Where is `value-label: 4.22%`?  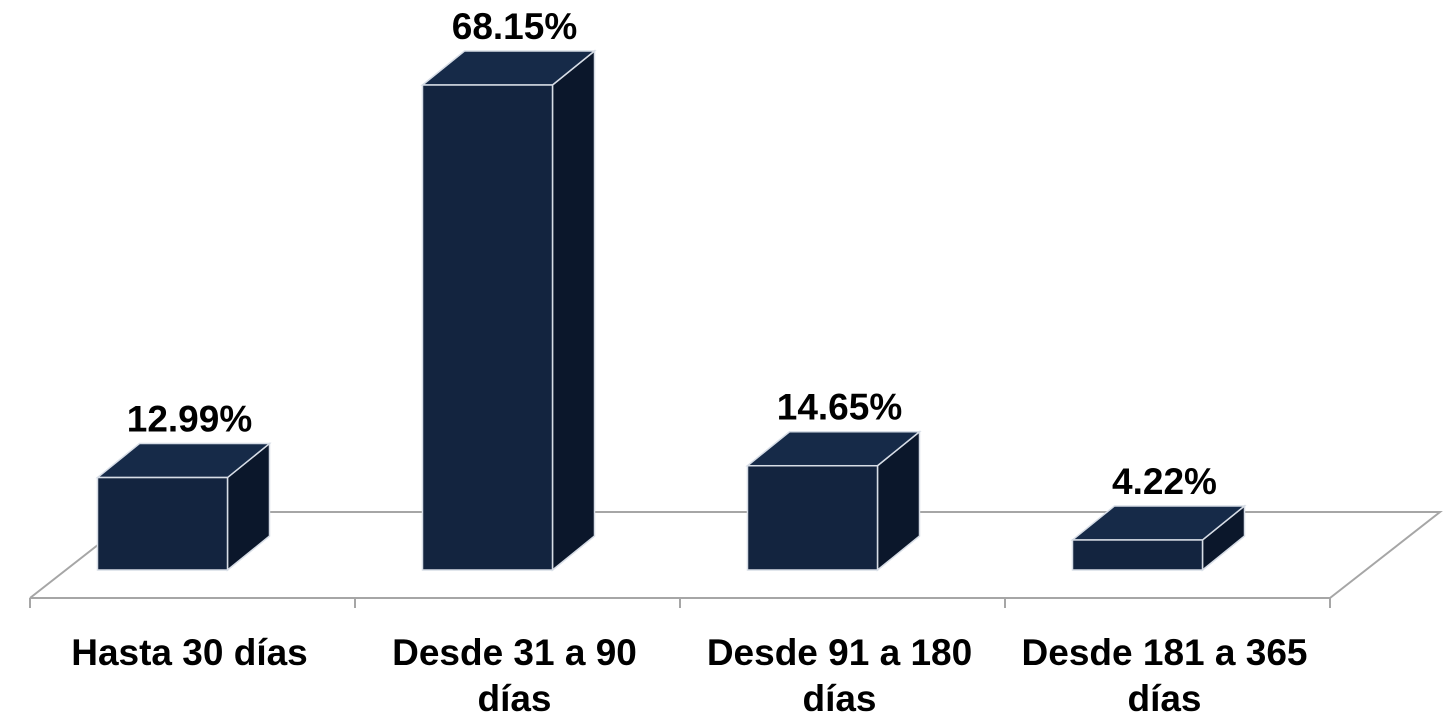
value-label: 4.22% is located at coordinates (1164, 481).